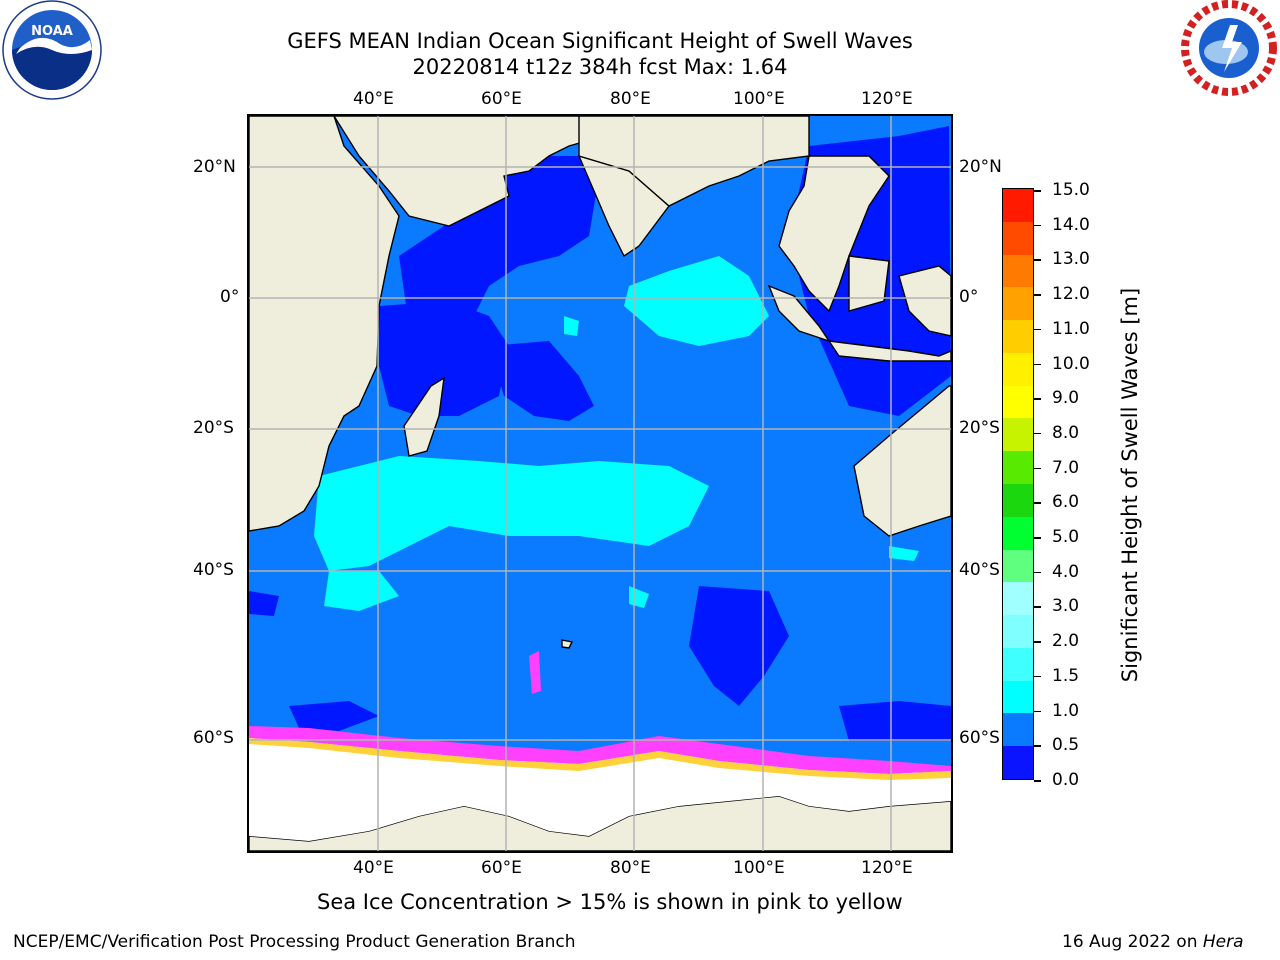 Image resolution: width=1280 pixels, height=960 pixels. I want to click on lon-tick-bottom-120e: 120°E, so click(887, 868).